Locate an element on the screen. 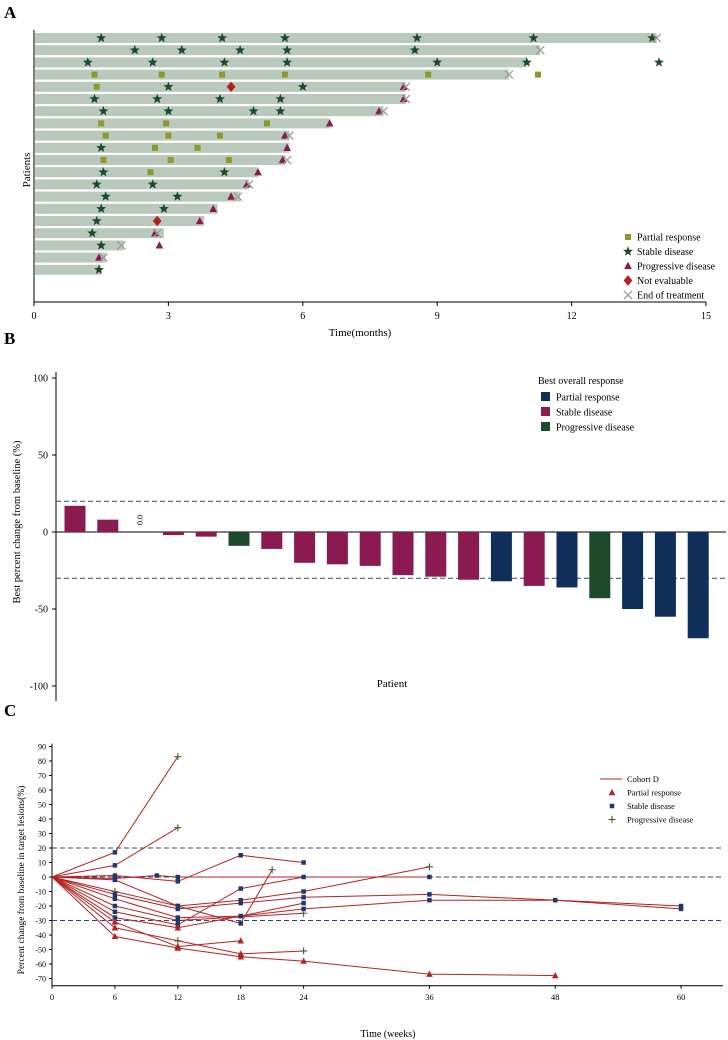 This screenshot has height=1040, width=728. y-tick-label: 40 is located at coordinates (42, 819).